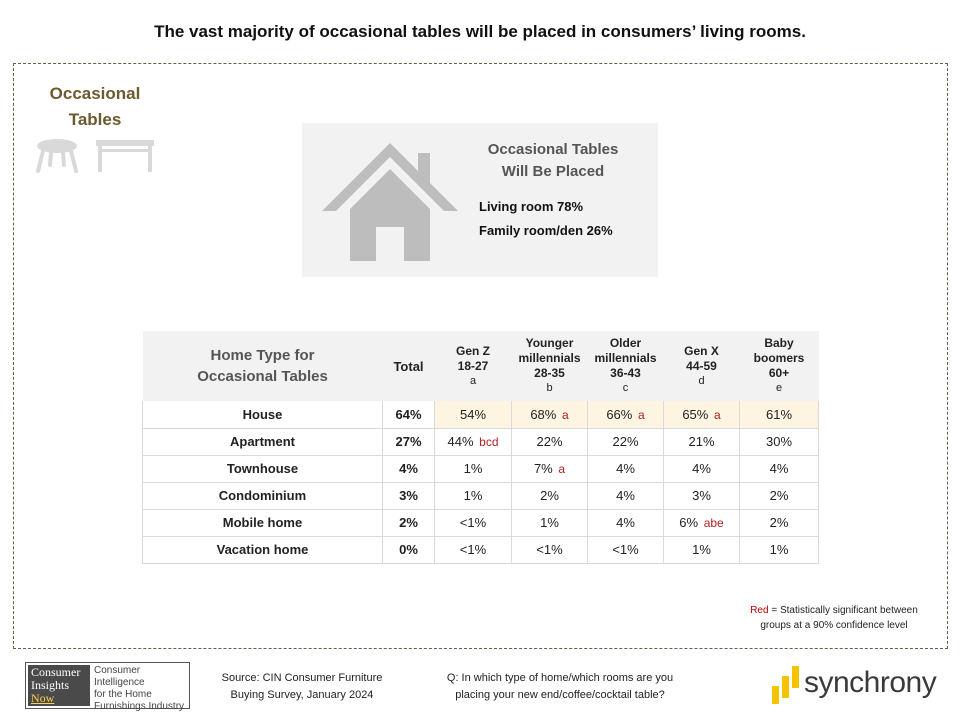 The image size is (960, 720). I want to click on table-cell: 61%, so click(779, 415).